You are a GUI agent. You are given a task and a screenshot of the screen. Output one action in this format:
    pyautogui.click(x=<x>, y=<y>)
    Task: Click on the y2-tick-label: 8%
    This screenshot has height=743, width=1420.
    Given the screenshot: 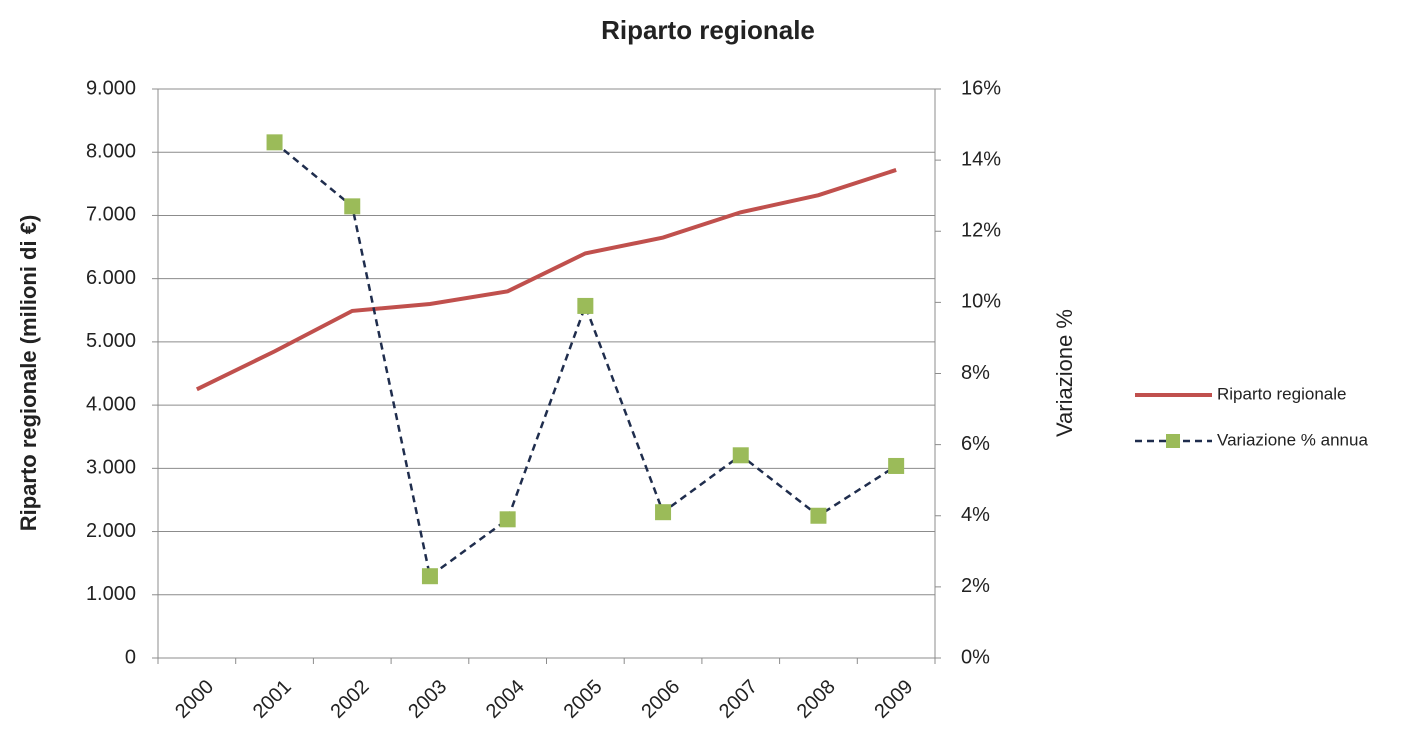 What is the action you would take?
    pyautogui.click(x=975, y=373)
    